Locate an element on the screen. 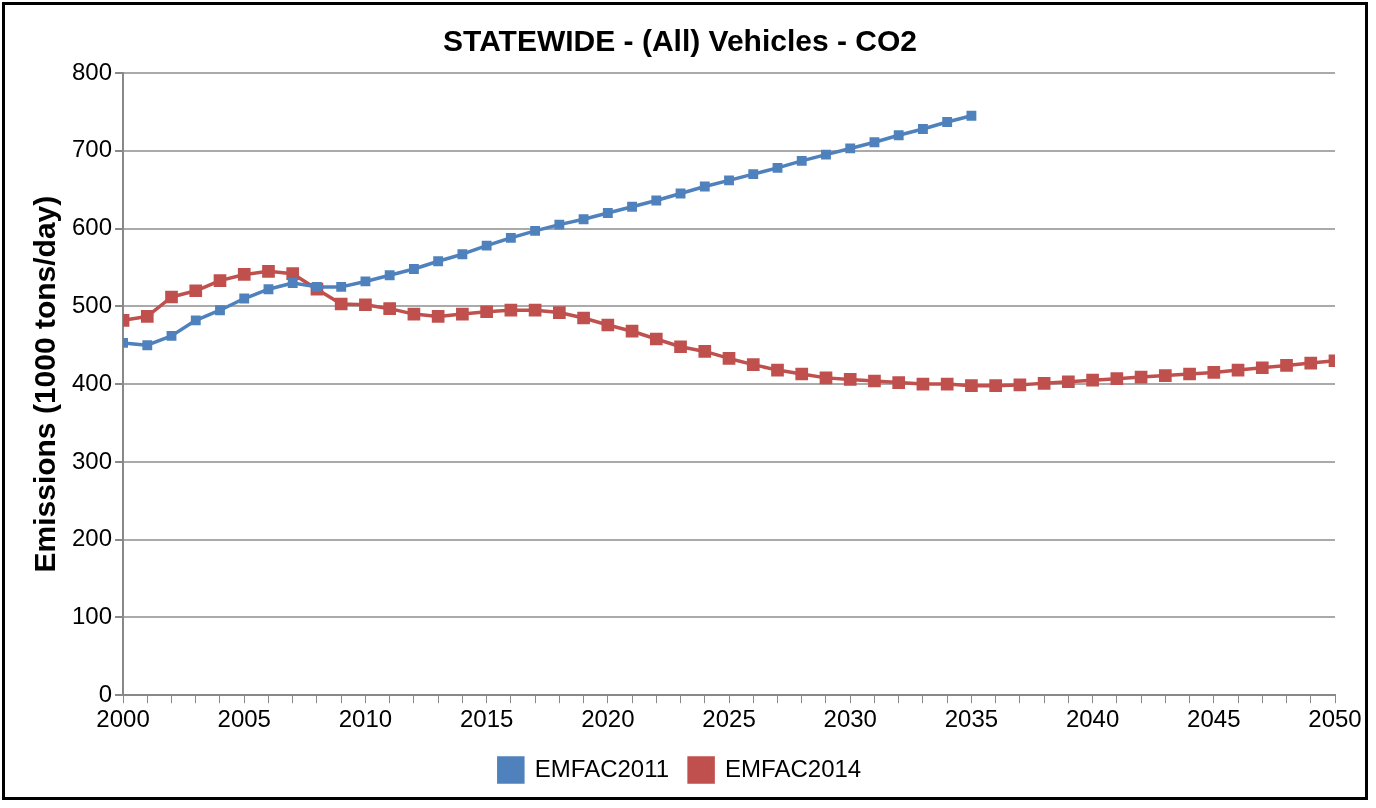 The image size is (1376, 808). y-tick-label: 200 is located at coordinates (92, 538).